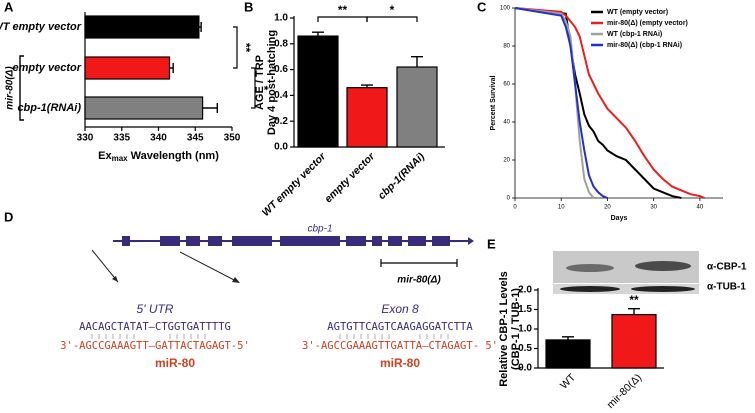 This screenshot has width=755, height=413. I want to click on base-pairing, so click(270, 336).